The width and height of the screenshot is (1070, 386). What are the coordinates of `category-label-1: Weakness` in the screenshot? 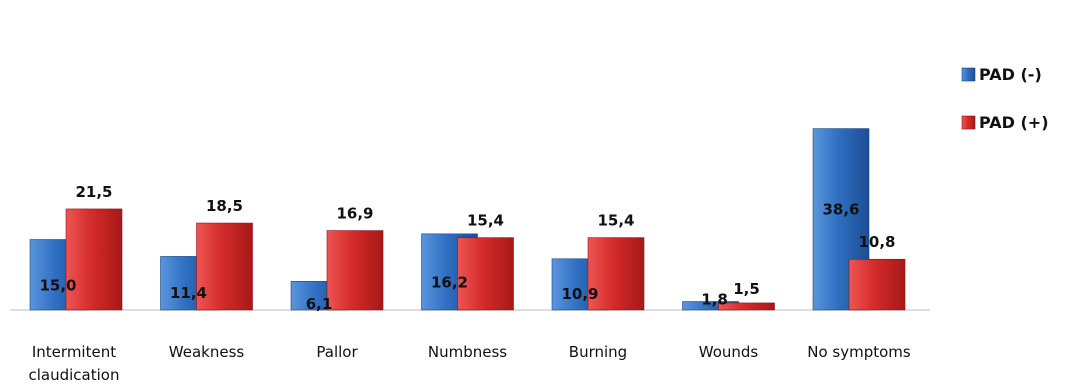 It's located at (207, 352).